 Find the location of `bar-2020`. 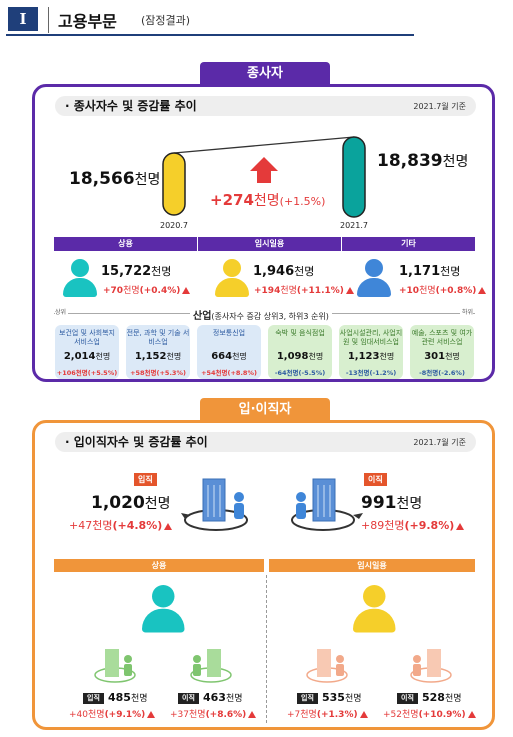

bar-2020 is located at coordinates (174, 184).